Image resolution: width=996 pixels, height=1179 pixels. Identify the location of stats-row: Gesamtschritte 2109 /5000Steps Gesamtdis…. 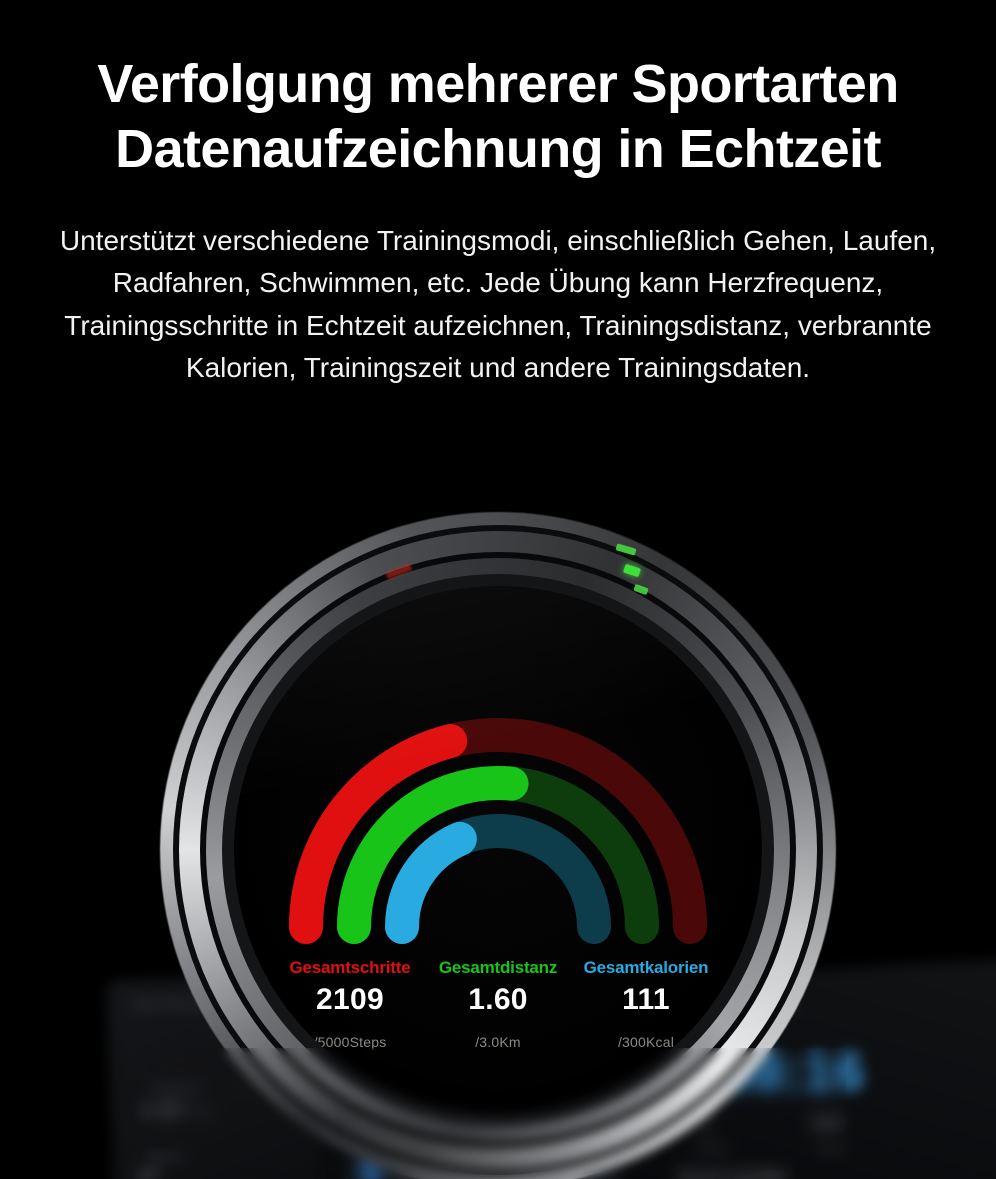
(498, 1004).